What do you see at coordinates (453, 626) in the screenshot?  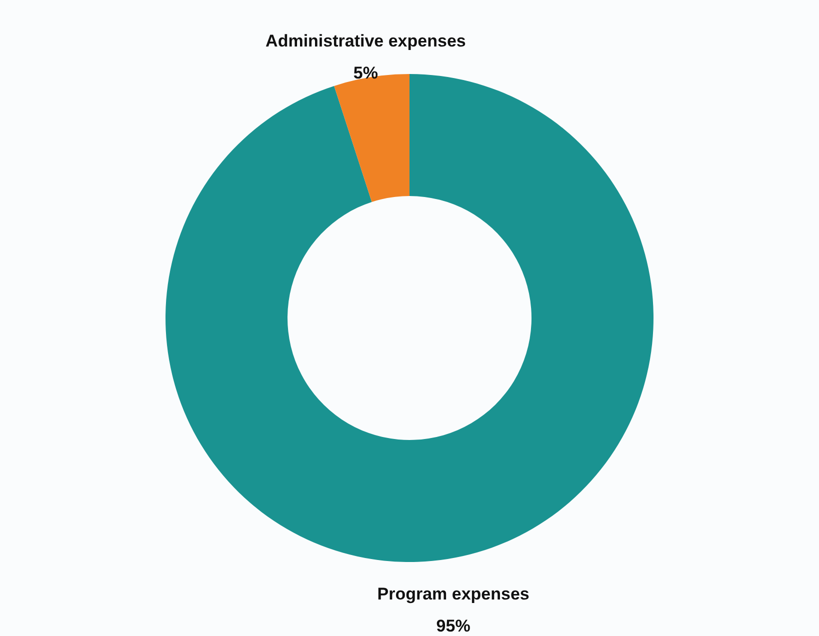 I see `data-label: 95%` at bounding box center [453, 626].